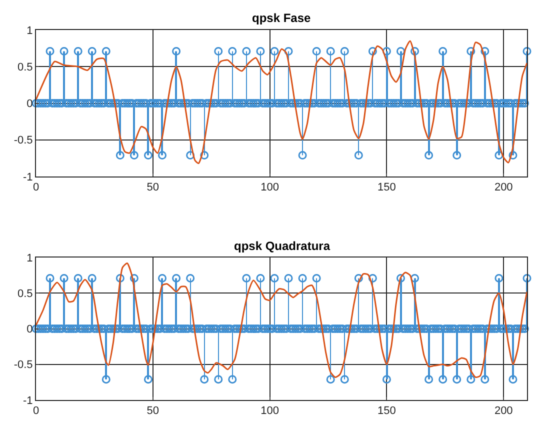 The width and height of the screenshot is (536, 425). I want to click on chart-title: qpsk Fase, so click(282, 18).